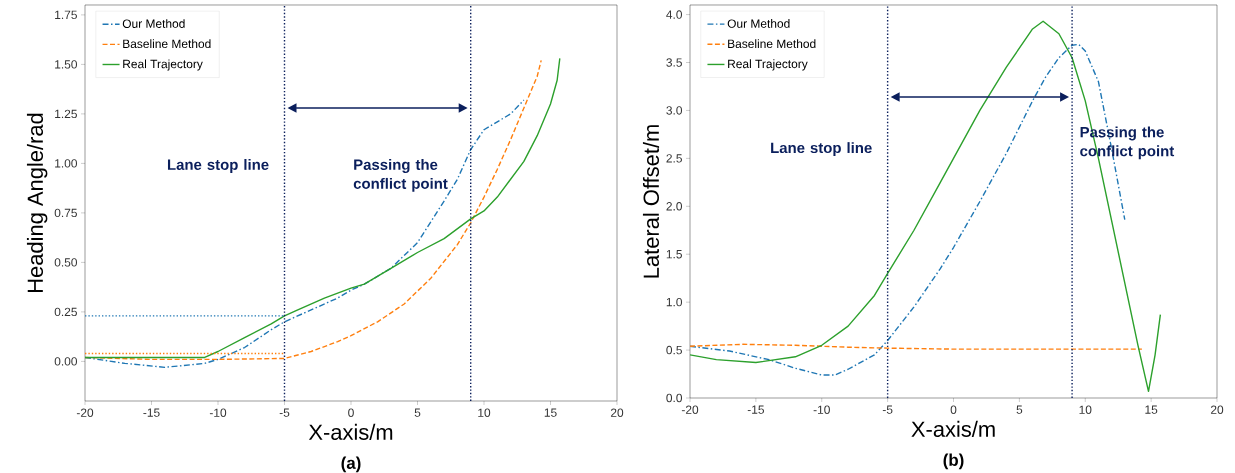 This screenshot has width=1235, height=473. Describe the element at coordinates (674, 62) in the screenshot. I see `y-tick-label: 3.5` at that location.